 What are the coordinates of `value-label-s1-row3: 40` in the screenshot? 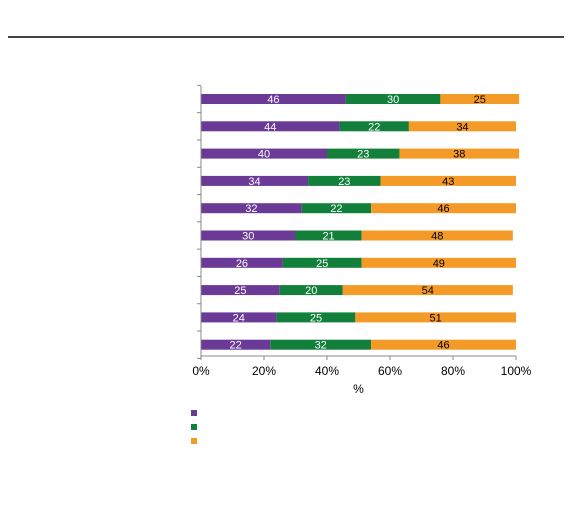 It's located at (264, 155).